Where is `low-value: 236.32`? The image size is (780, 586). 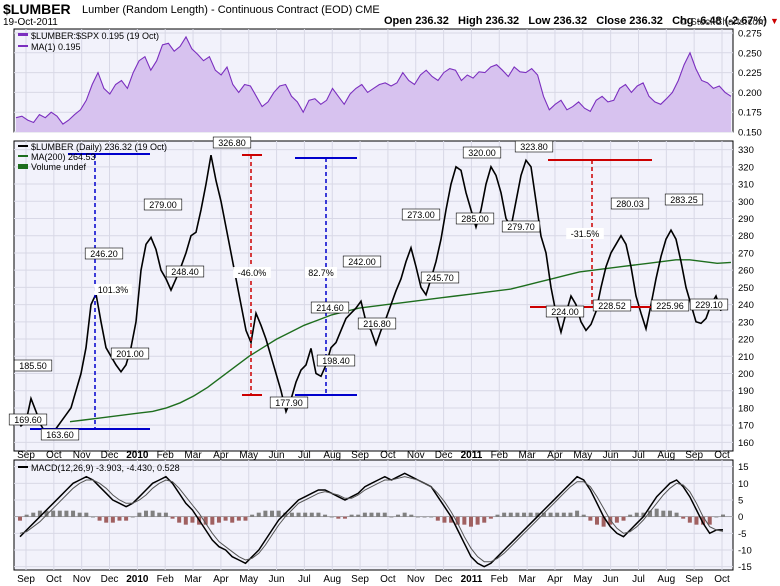 low-value: 236.32 is located at coordinates (570, 21).